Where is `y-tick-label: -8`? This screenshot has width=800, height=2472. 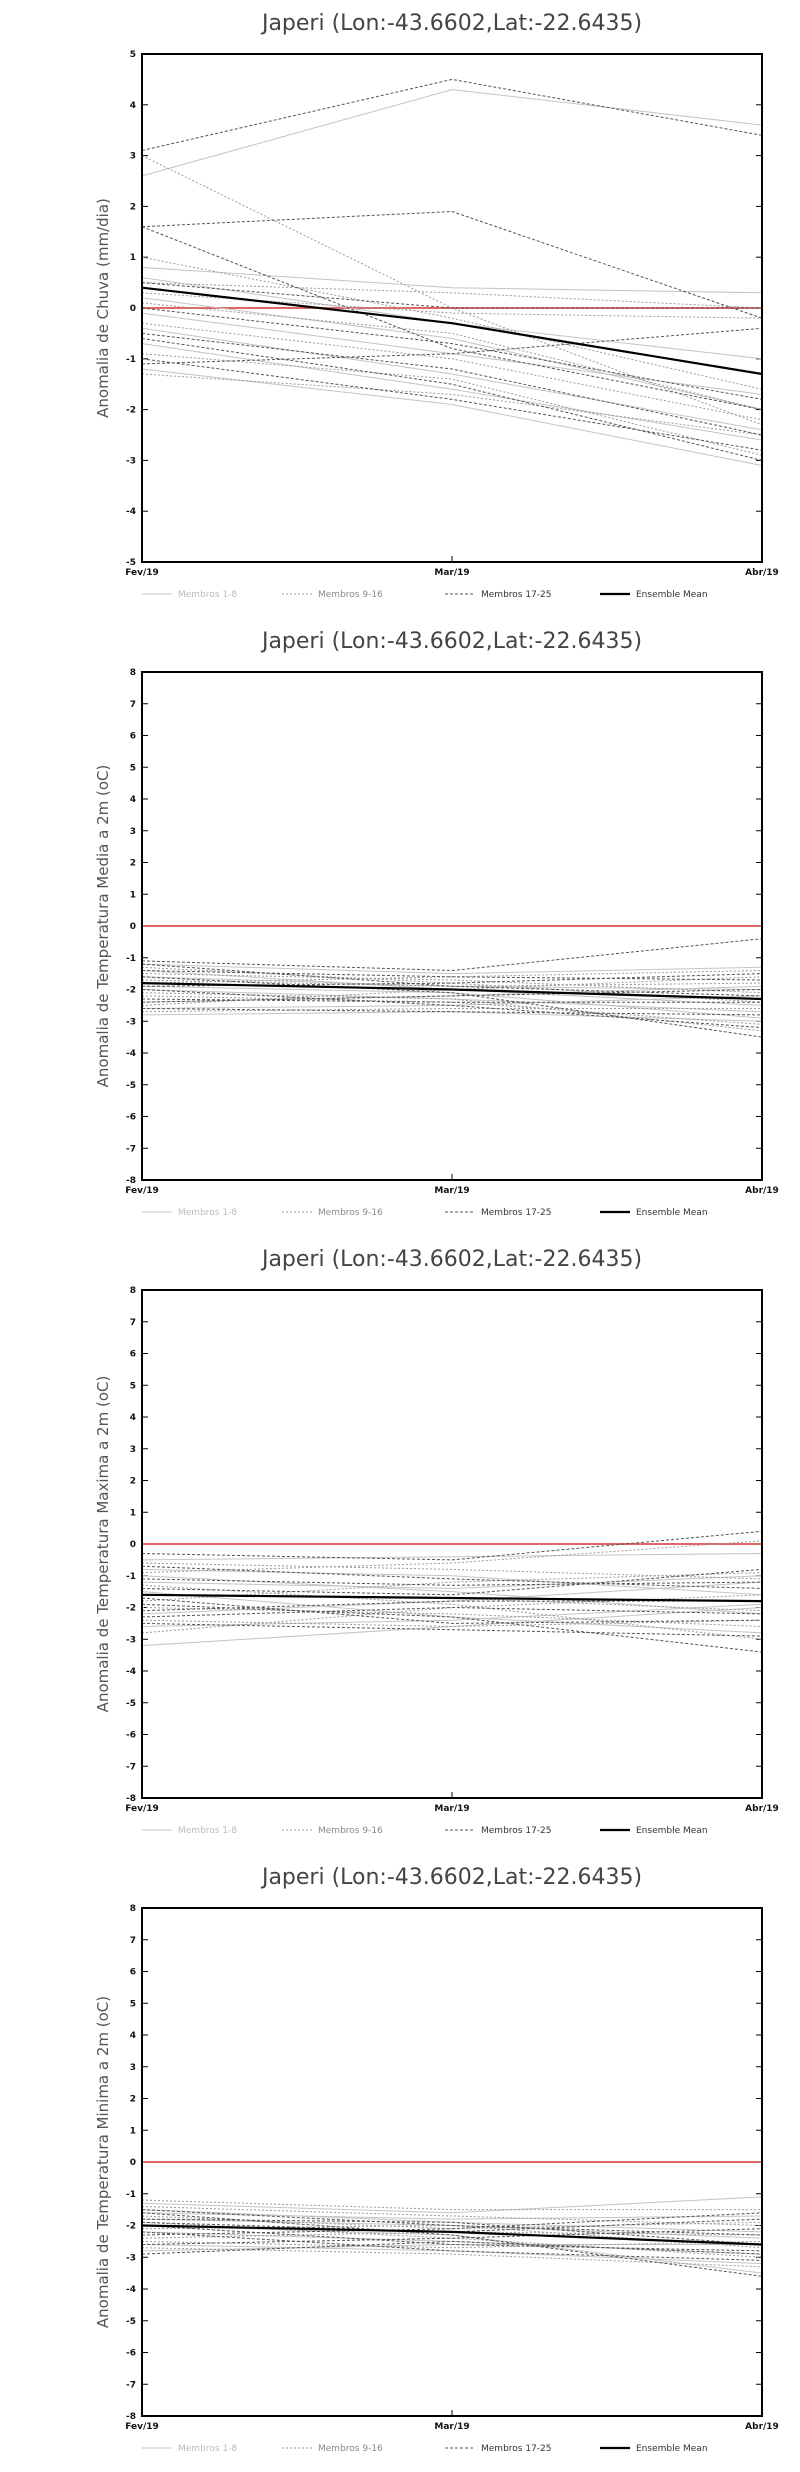 y-tick-label: -8 is located at coordinates (131, 1799).